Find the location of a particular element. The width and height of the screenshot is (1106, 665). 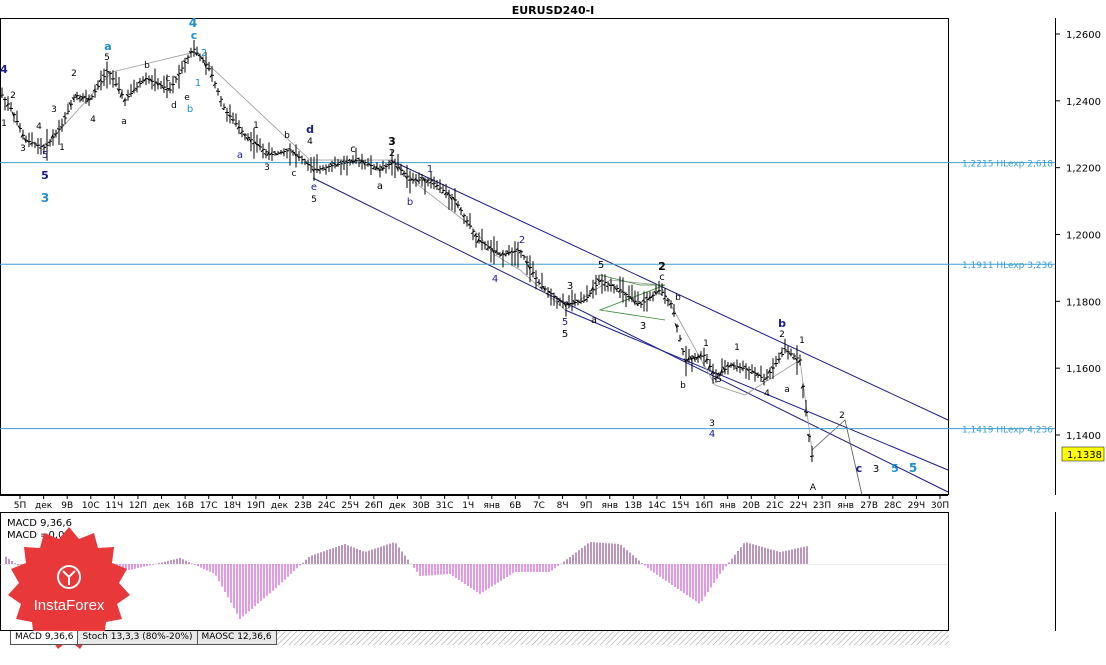

level-label: 1,1911 HLexp 3,236 is located at coordinates (1007, 266).